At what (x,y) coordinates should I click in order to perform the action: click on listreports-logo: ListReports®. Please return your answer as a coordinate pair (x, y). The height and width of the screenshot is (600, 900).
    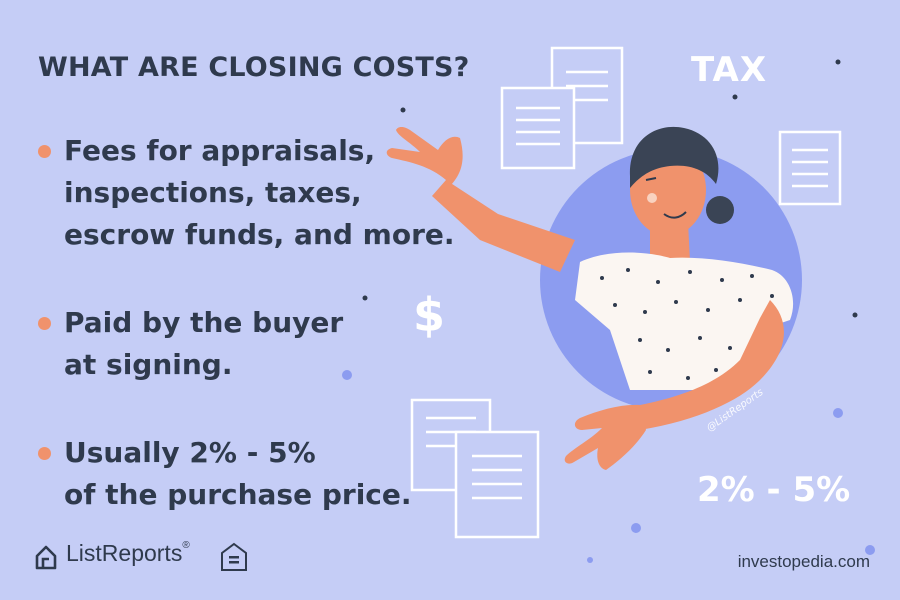
    Looking at the image, I should click on (112, 553).